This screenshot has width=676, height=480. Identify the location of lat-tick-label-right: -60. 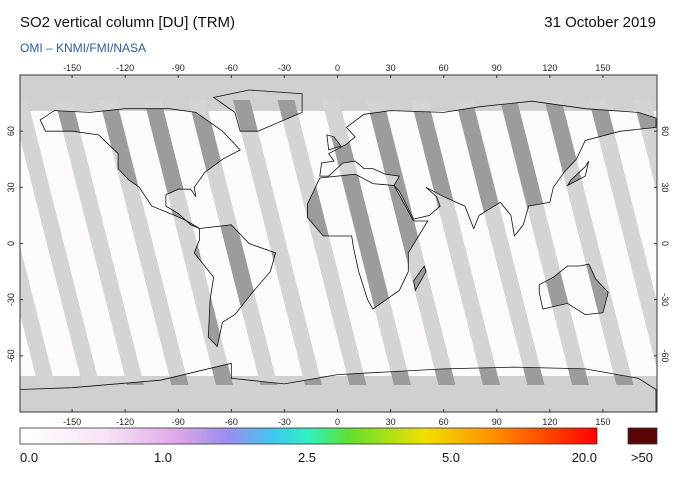
(665, 355).